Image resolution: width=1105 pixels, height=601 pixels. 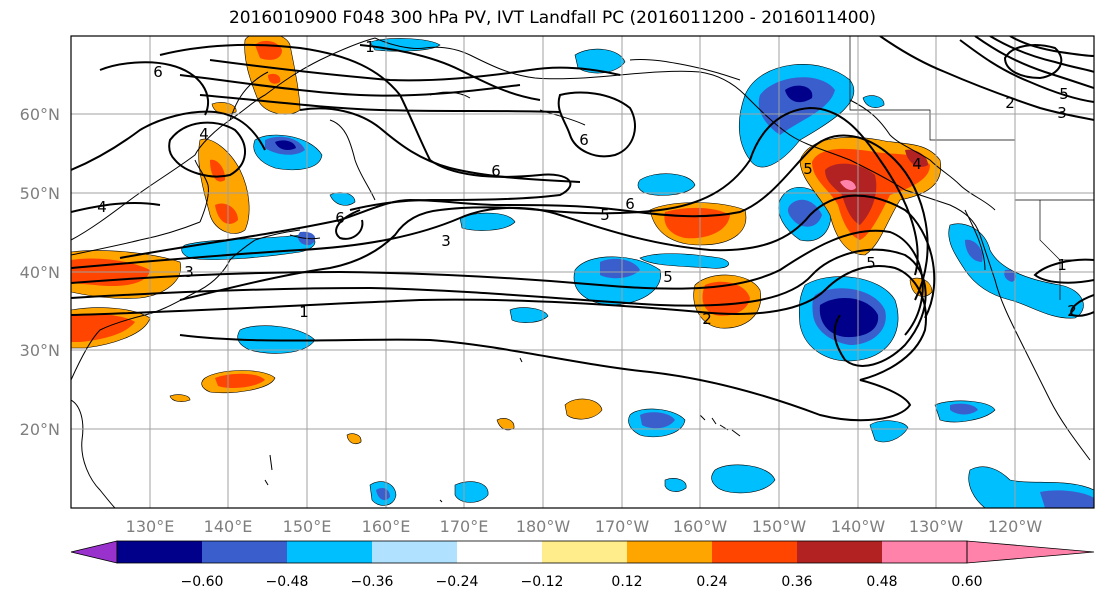 I want to click on colorbar-extend-max, so click(x=1030, y=552).